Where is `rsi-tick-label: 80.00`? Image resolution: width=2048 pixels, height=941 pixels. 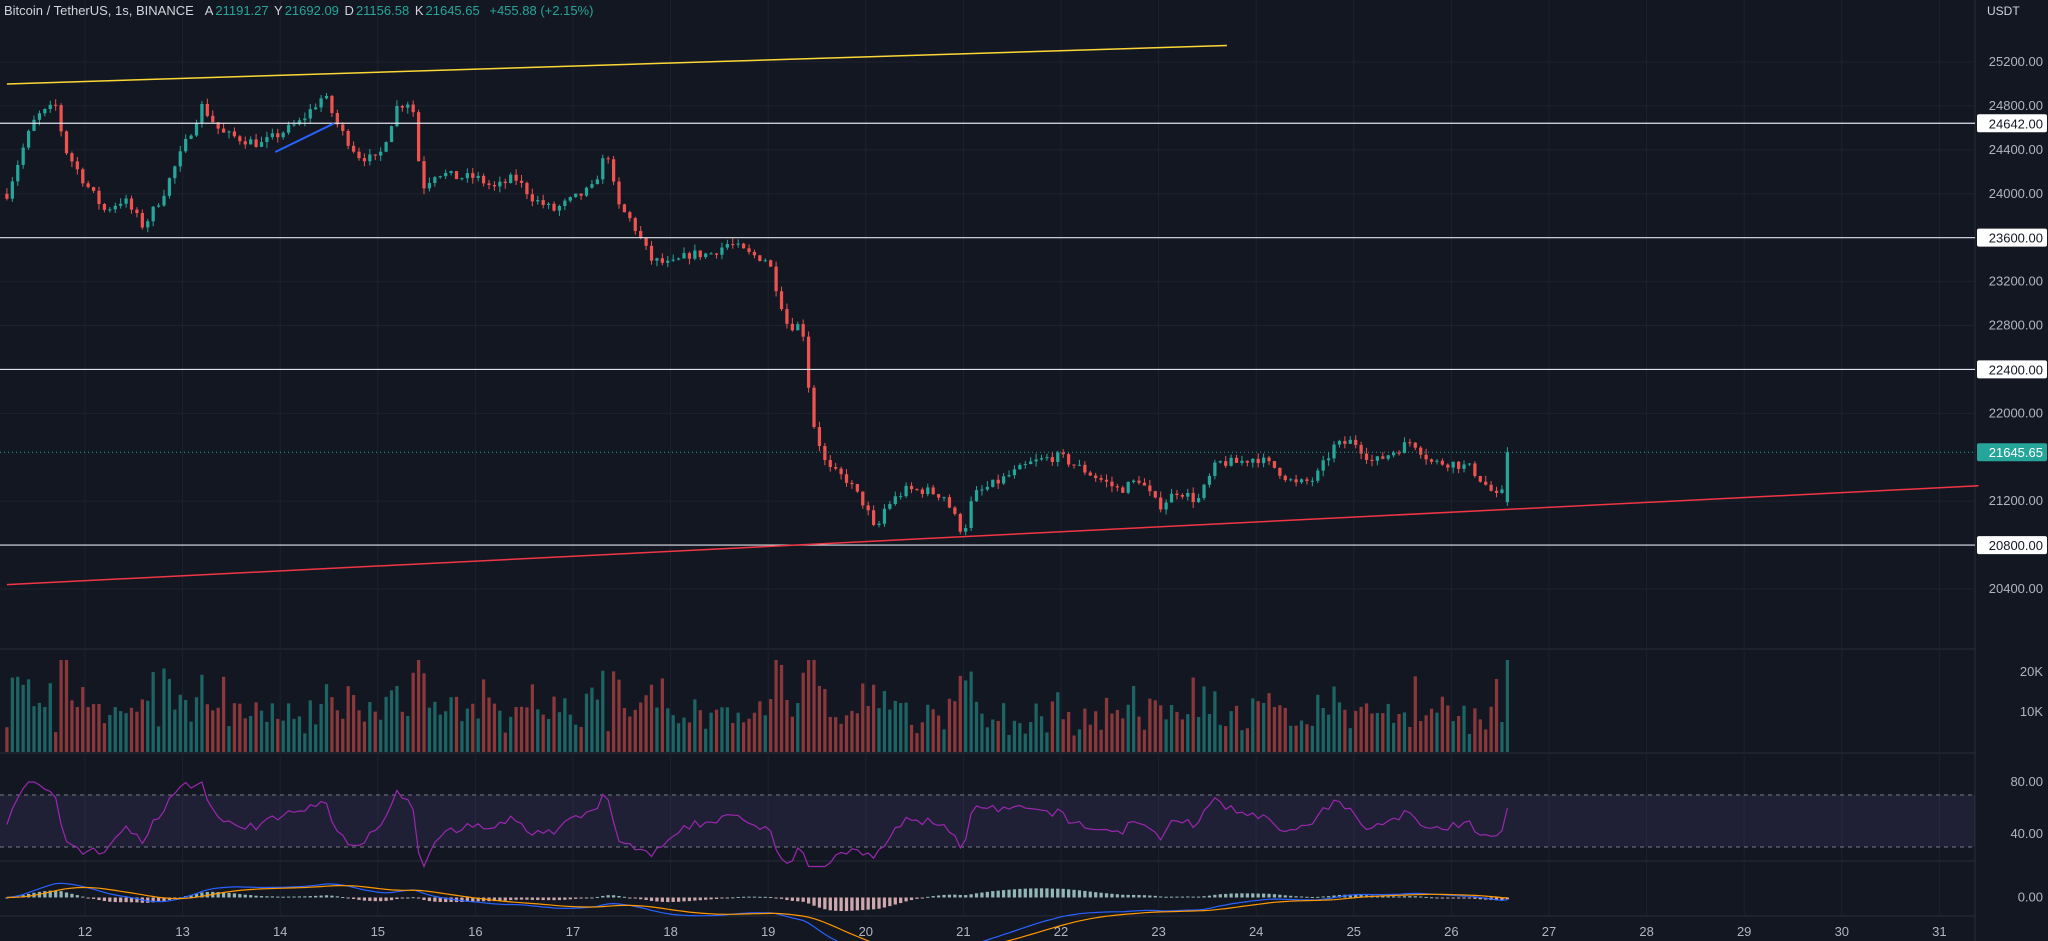
rsi-tick-label: 80.00 is located at coordinates (2026, 781).